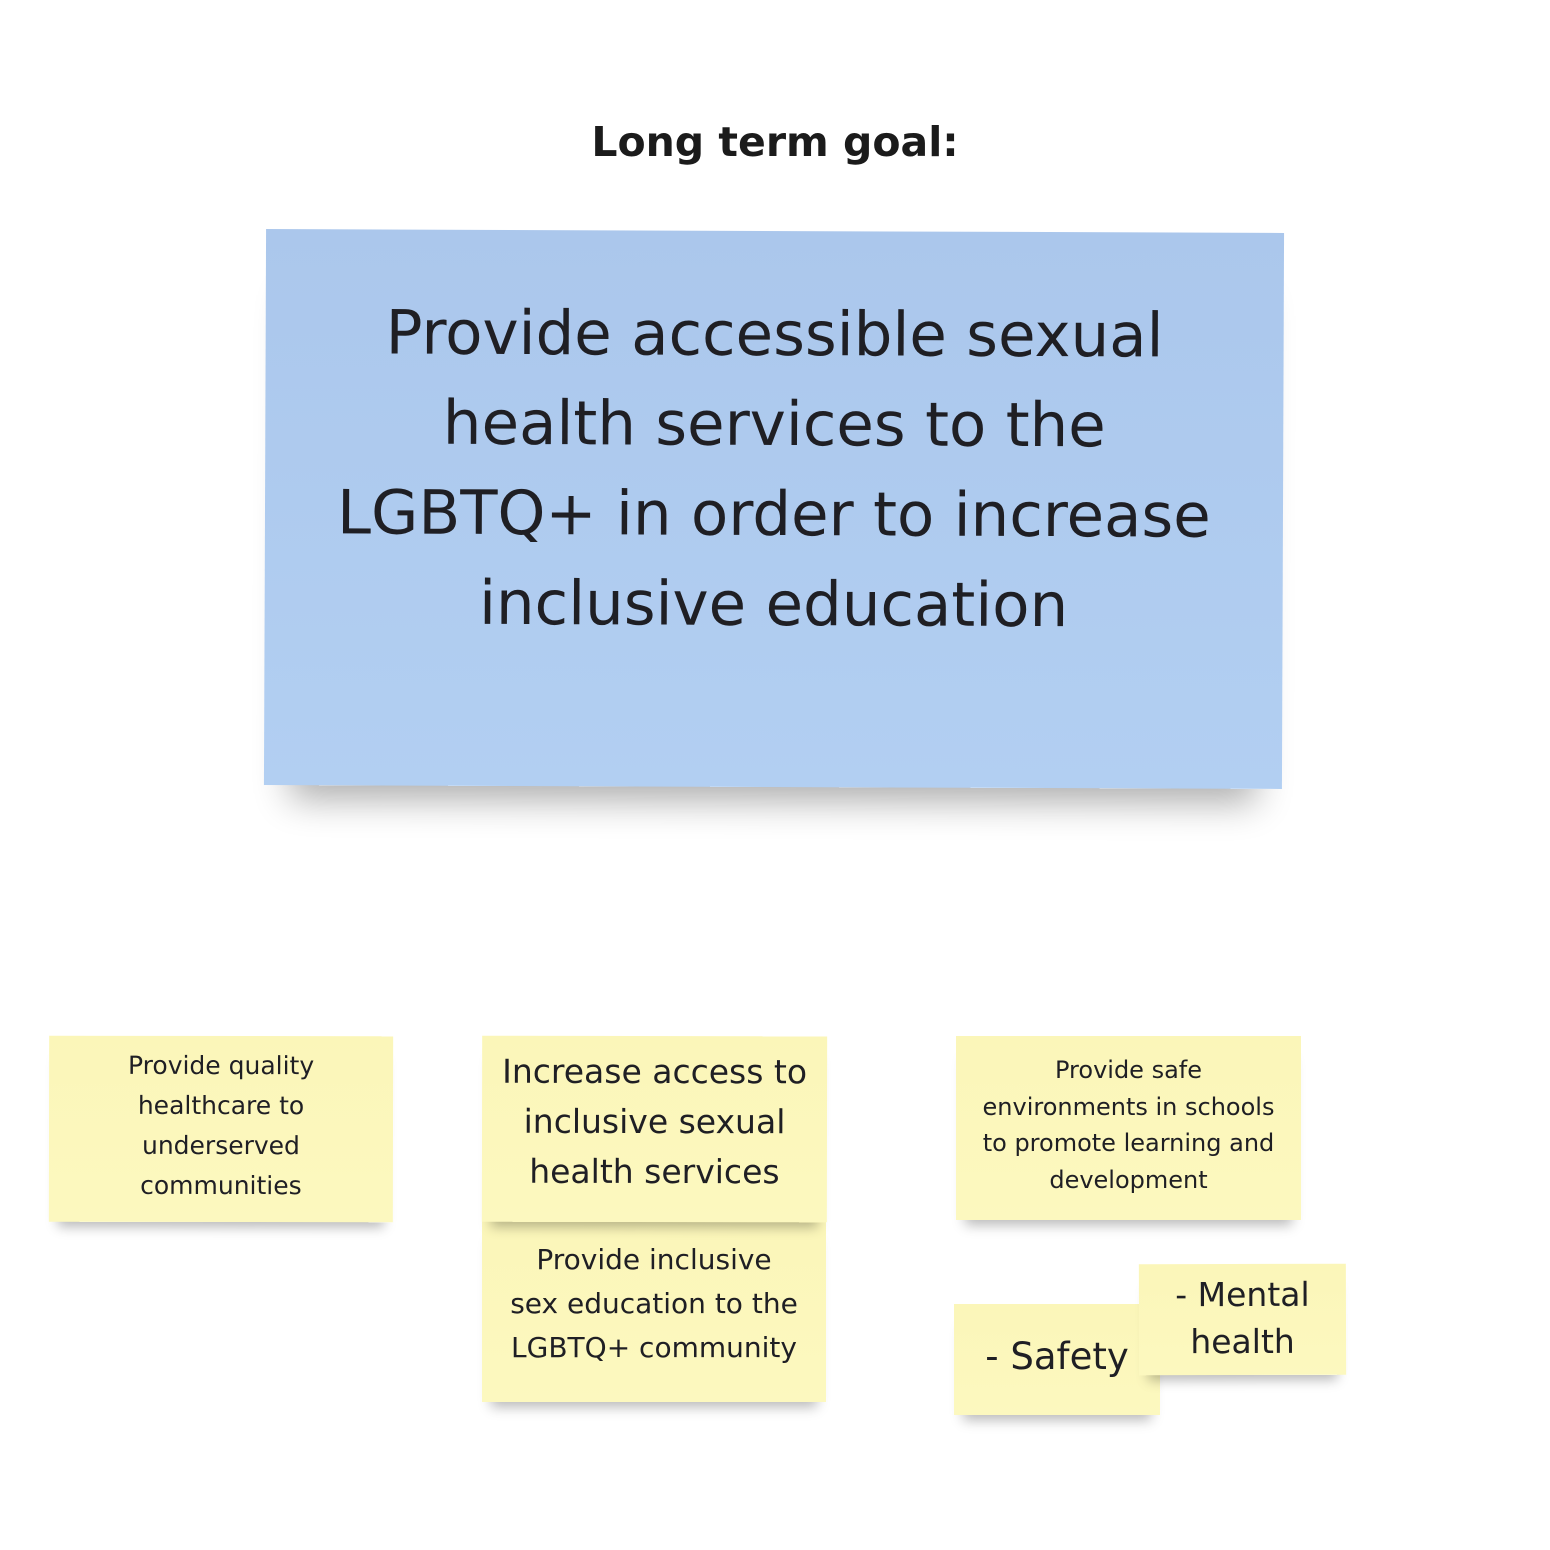  Describe the element at coordinates (773, 604) in the screenshot. I see `goal-line: inclusive education` at that location.